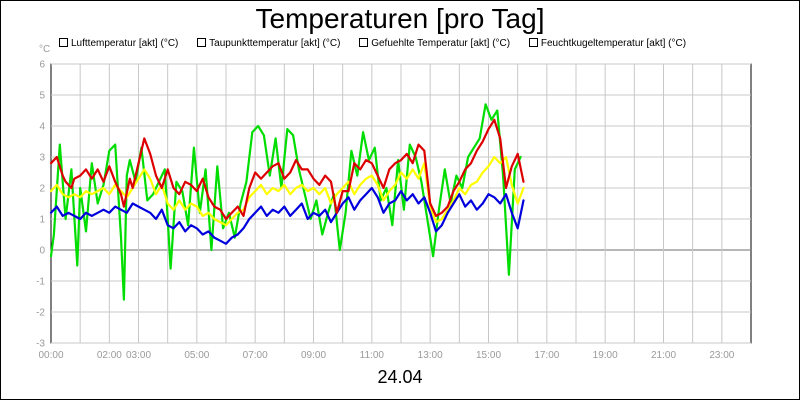 The width and height of the screenshot is (800, 400). I want to click on y-tick-label: 6, so click(42, 65).